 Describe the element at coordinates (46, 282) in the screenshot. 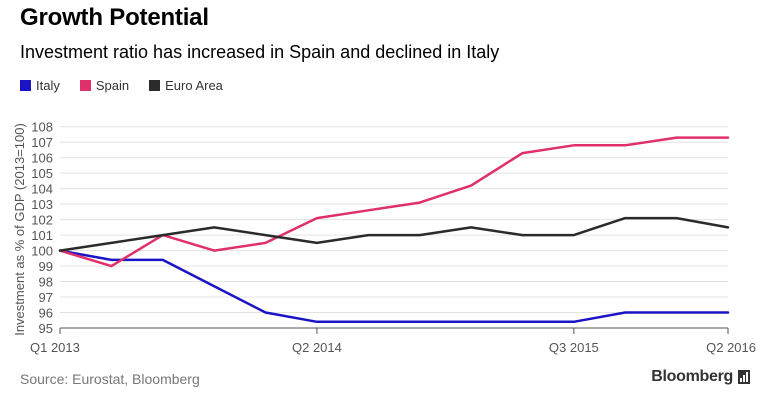

I see `y-tick-label: 98` at that location.